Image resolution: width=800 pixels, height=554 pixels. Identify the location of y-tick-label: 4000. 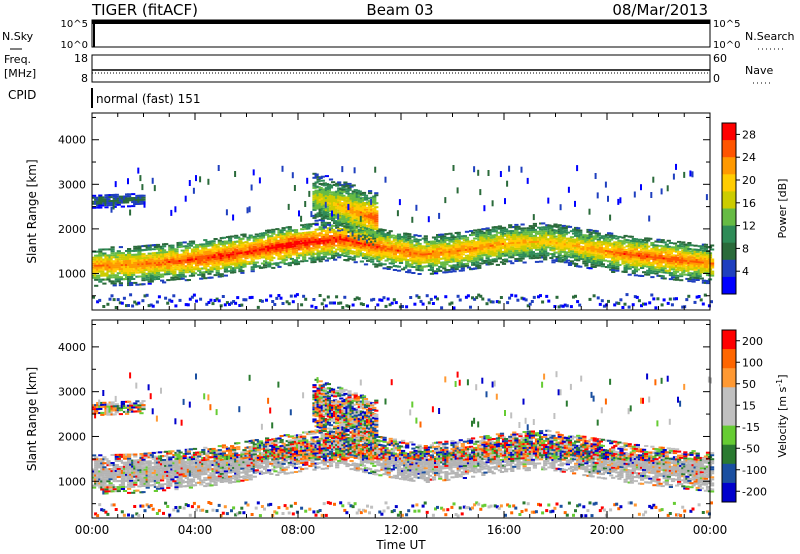
(72, 140).